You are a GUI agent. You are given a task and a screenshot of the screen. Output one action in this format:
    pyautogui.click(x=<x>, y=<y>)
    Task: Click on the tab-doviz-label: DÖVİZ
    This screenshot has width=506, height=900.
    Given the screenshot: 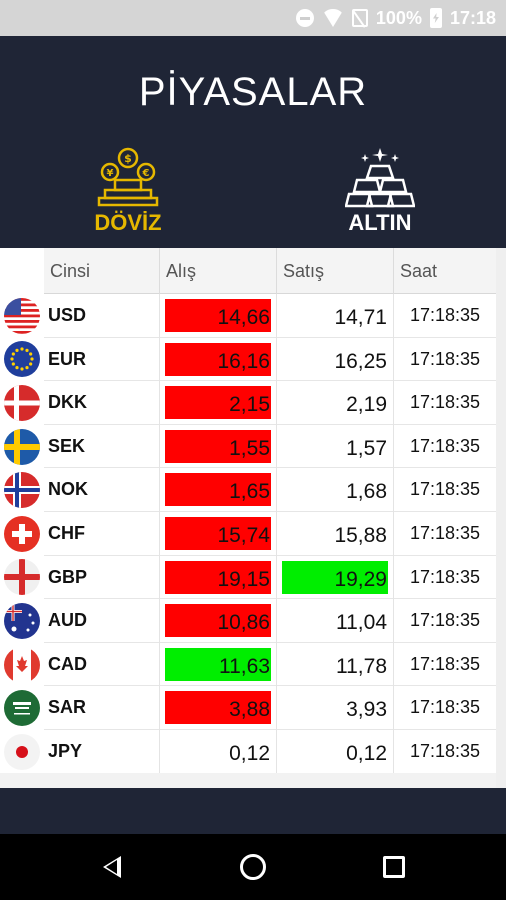 What is the action you would take?
    pyautogui.click(x=128, y=222)
    